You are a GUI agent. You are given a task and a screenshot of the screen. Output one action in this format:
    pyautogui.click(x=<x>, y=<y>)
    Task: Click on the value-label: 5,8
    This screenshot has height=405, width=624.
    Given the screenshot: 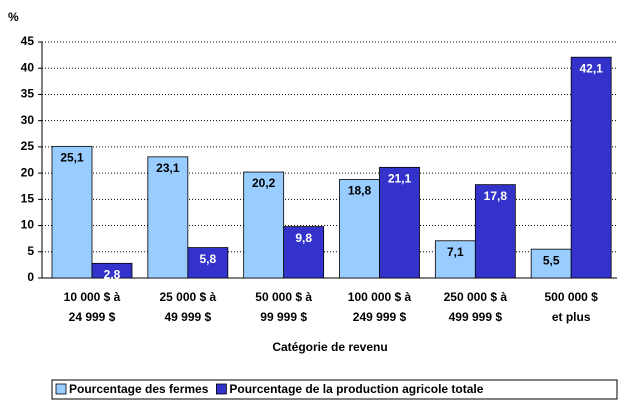 What is the action you would take?
    pyautogui.click(x=207, y=259)
    